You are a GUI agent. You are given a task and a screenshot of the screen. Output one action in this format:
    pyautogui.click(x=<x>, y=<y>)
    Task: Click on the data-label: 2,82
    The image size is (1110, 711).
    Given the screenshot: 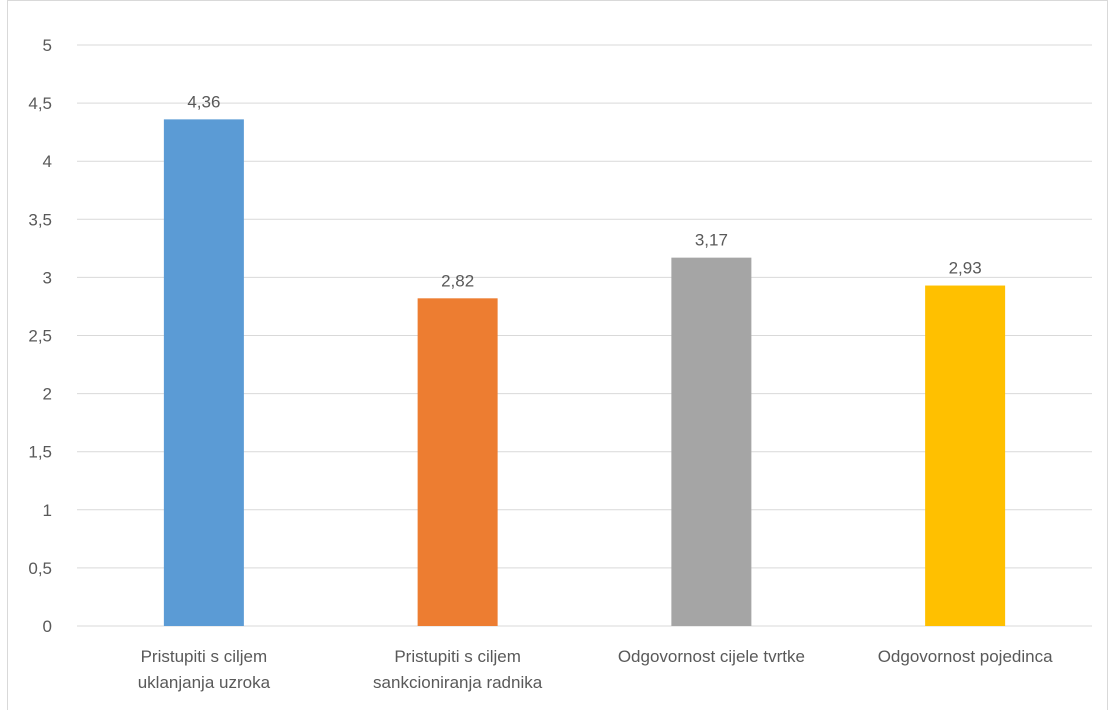 What is the action you would take?
    pyautogui.click(x=457, y=280)
    